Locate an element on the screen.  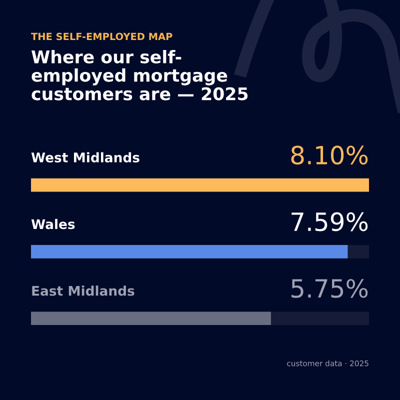
data-label: 8.10% is located at coordinates (329, 155).